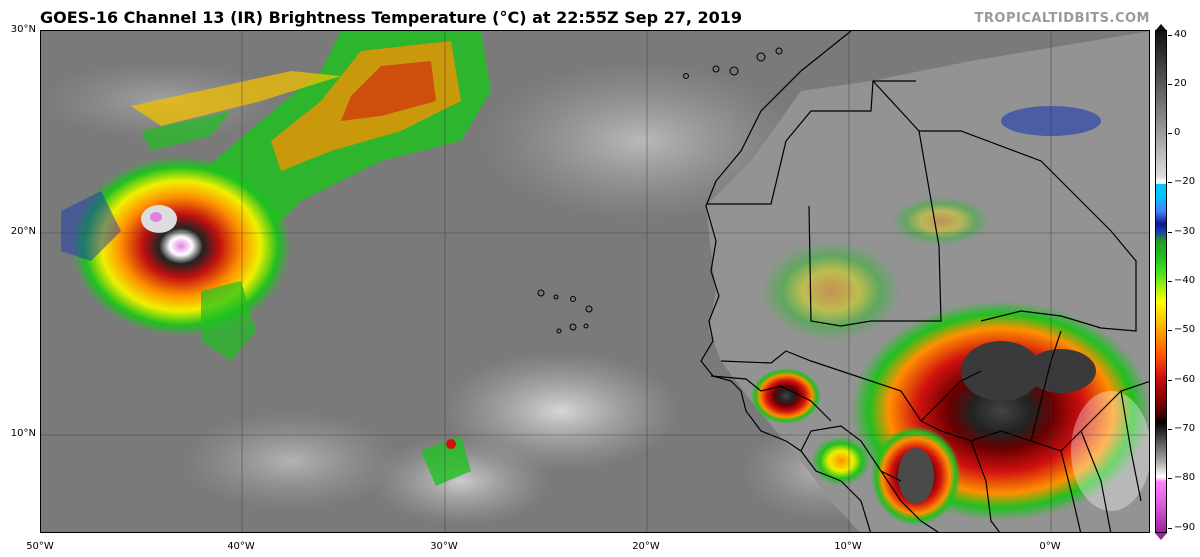  What do you see at coordinates (1185, 428) in the screenshot?
I see `colorbar-label: −70` at bounding box center [1185, 428].